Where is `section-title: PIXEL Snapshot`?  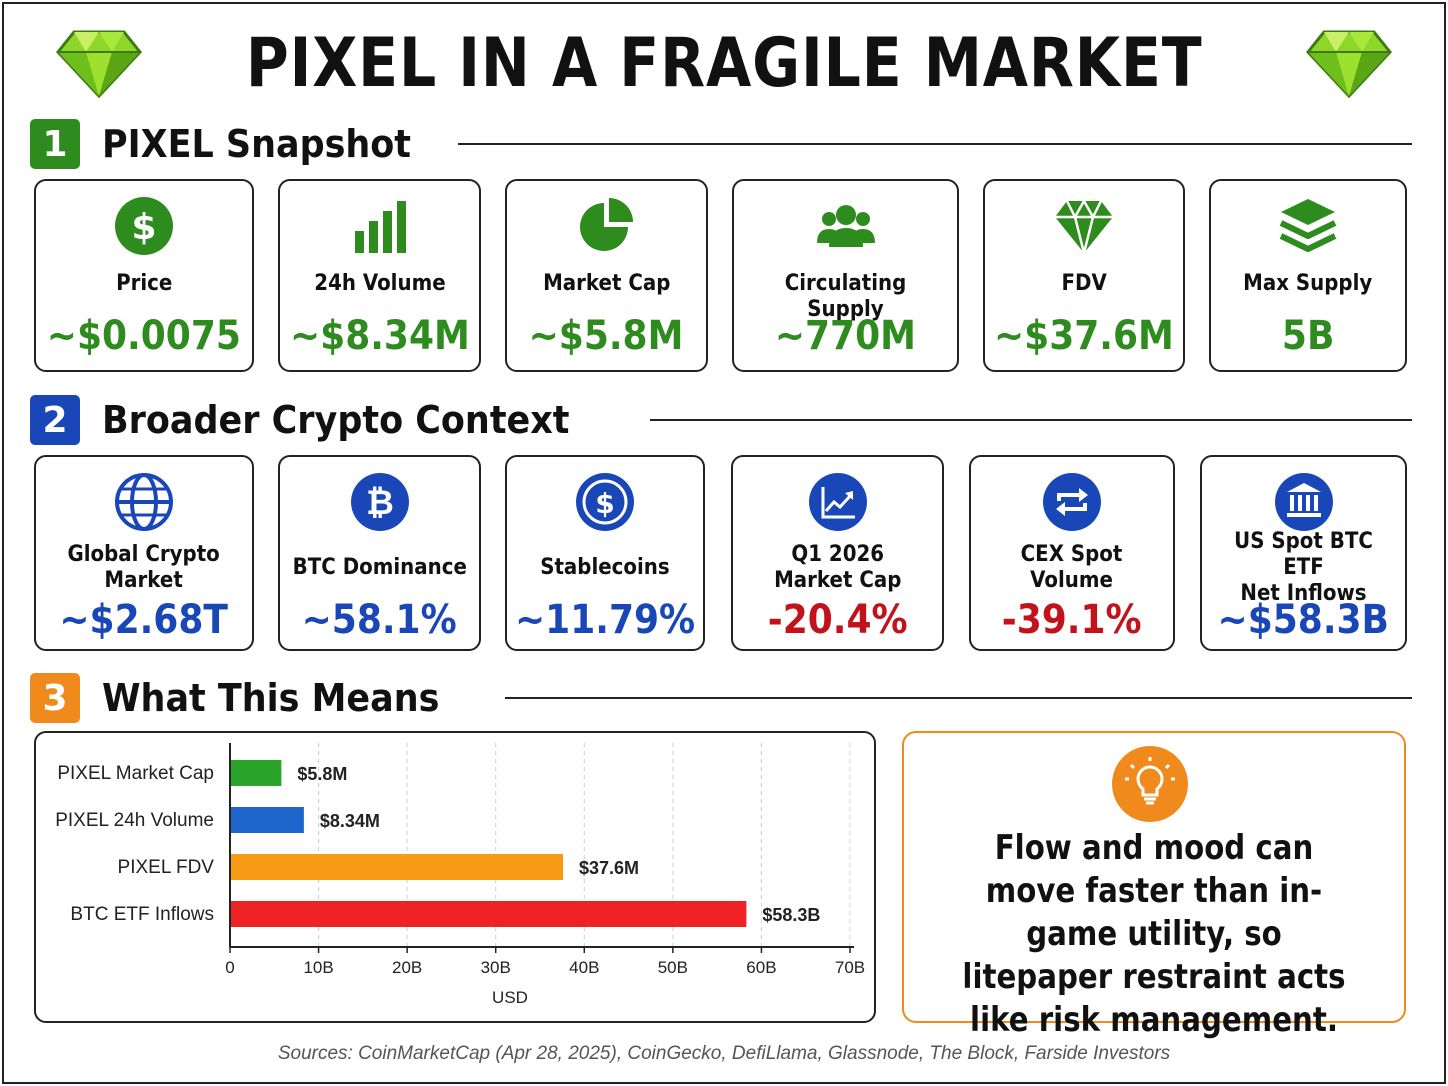
section-title: PIXEL Snapshot is located at coordinates (257, 144).